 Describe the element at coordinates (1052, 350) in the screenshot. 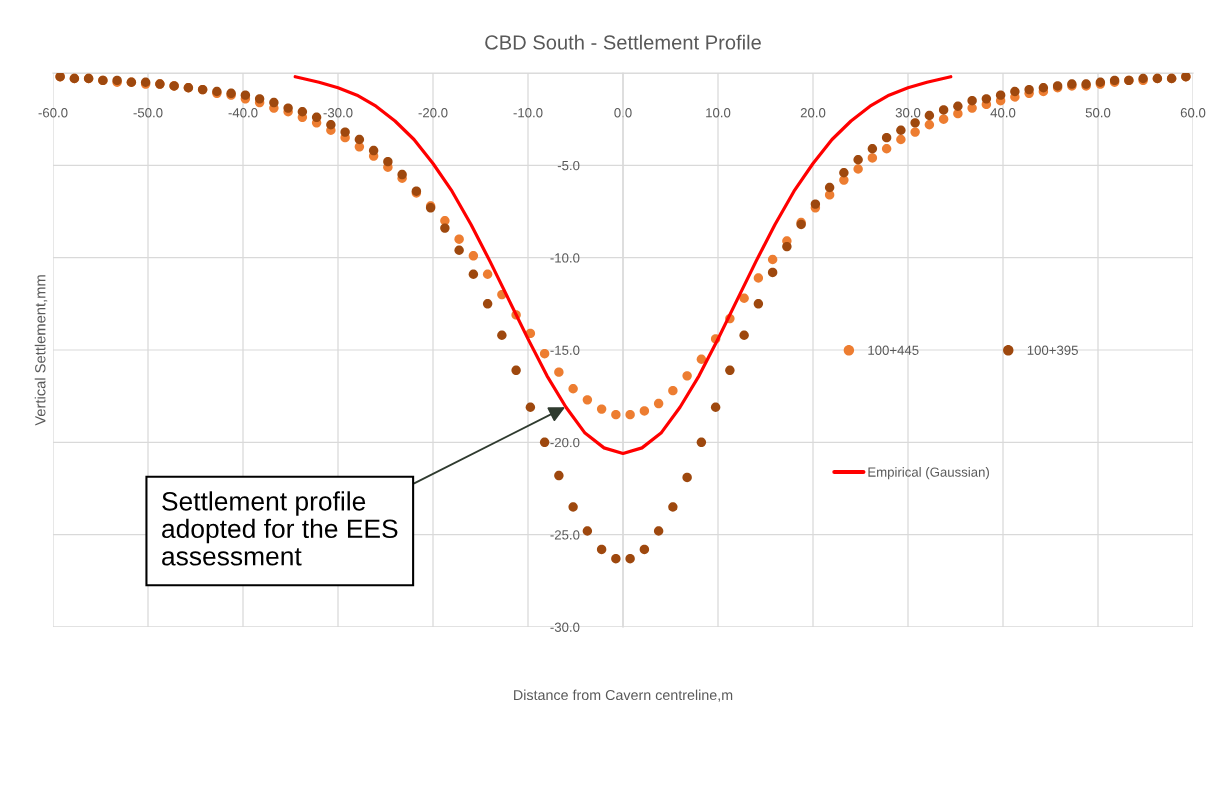

I see `legend-label: 100+395` at that location.